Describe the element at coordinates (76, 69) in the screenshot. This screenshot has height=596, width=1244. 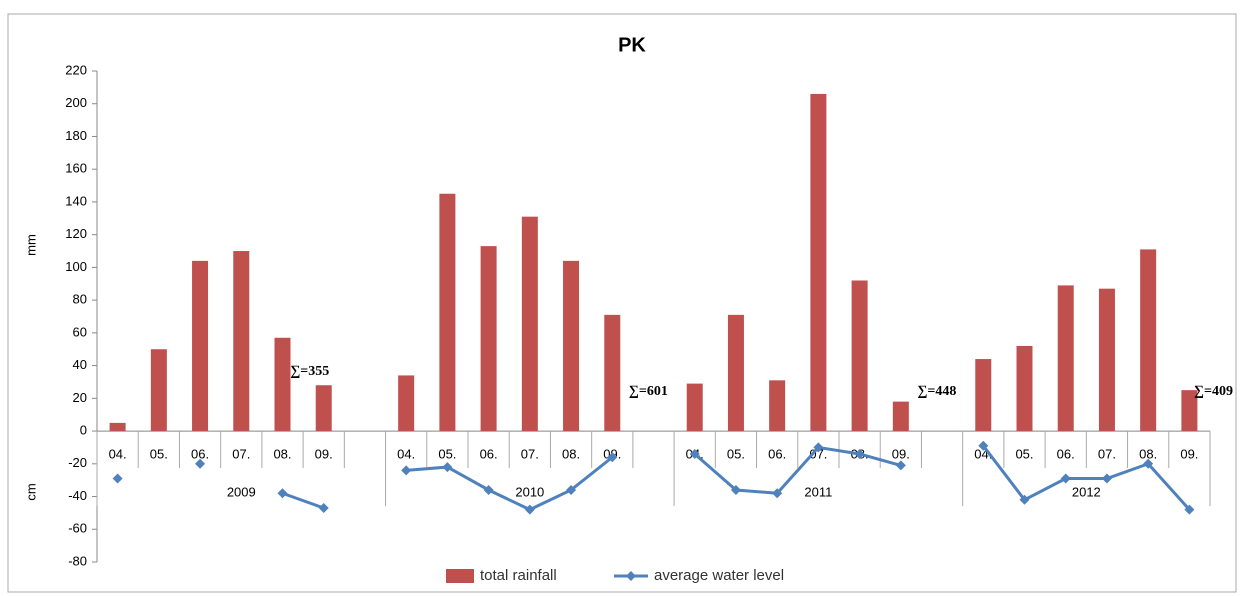
I see `y-tick-label: 220` at that location.